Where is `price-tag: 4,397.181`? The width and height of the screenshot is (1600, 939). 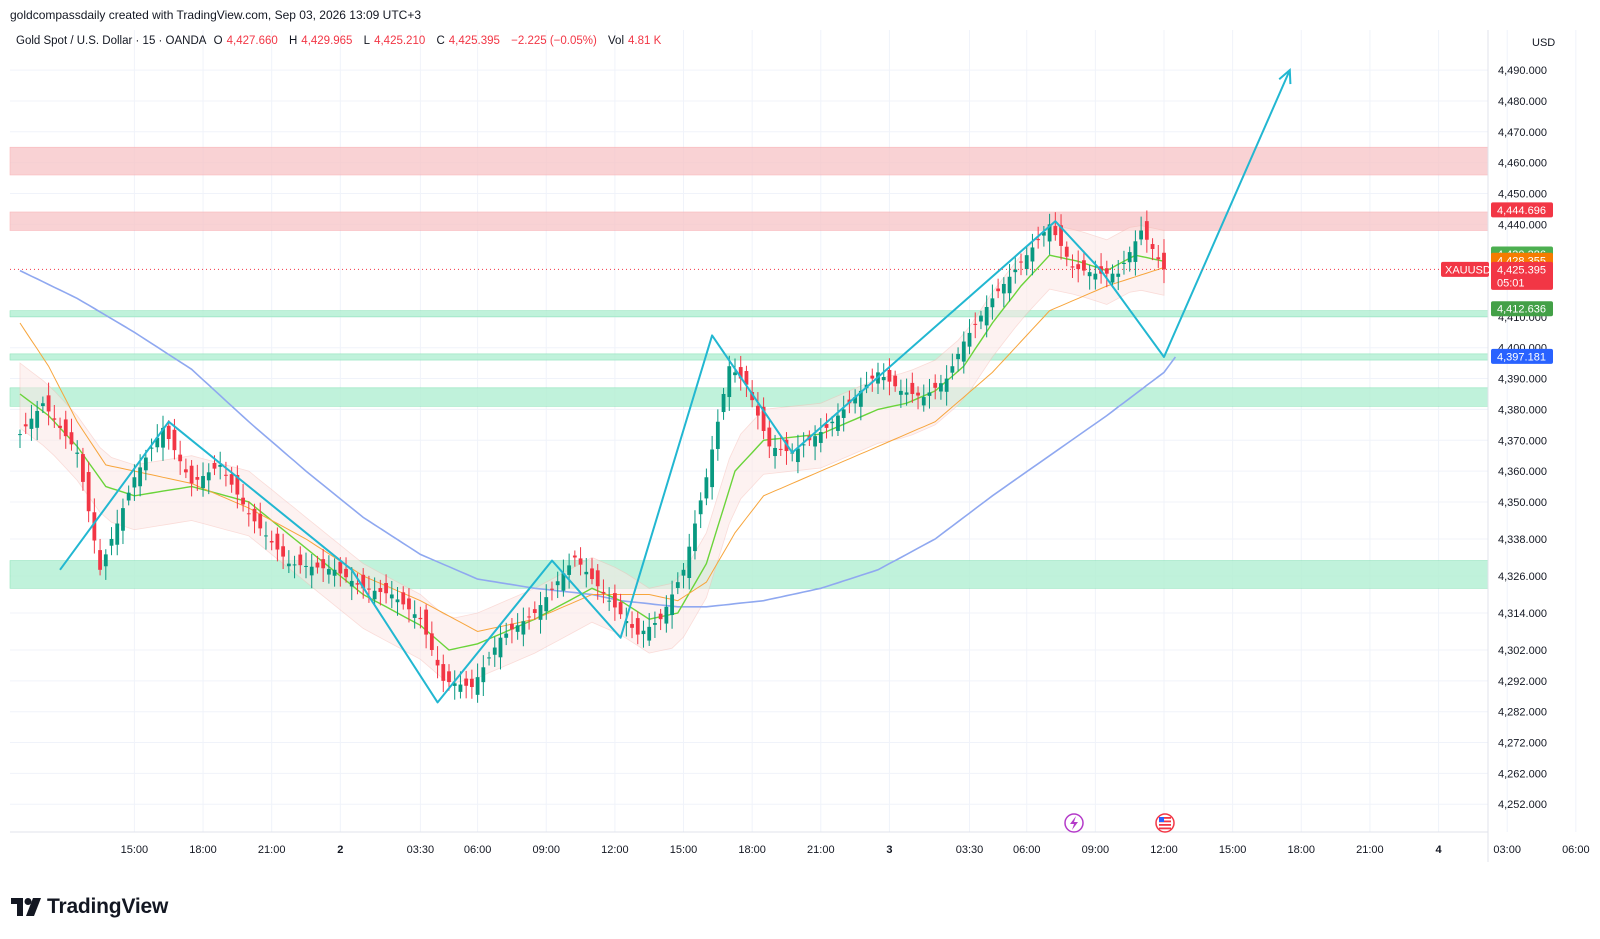
price-tag: 4,397.181 is located at coordinates (1522, 356).